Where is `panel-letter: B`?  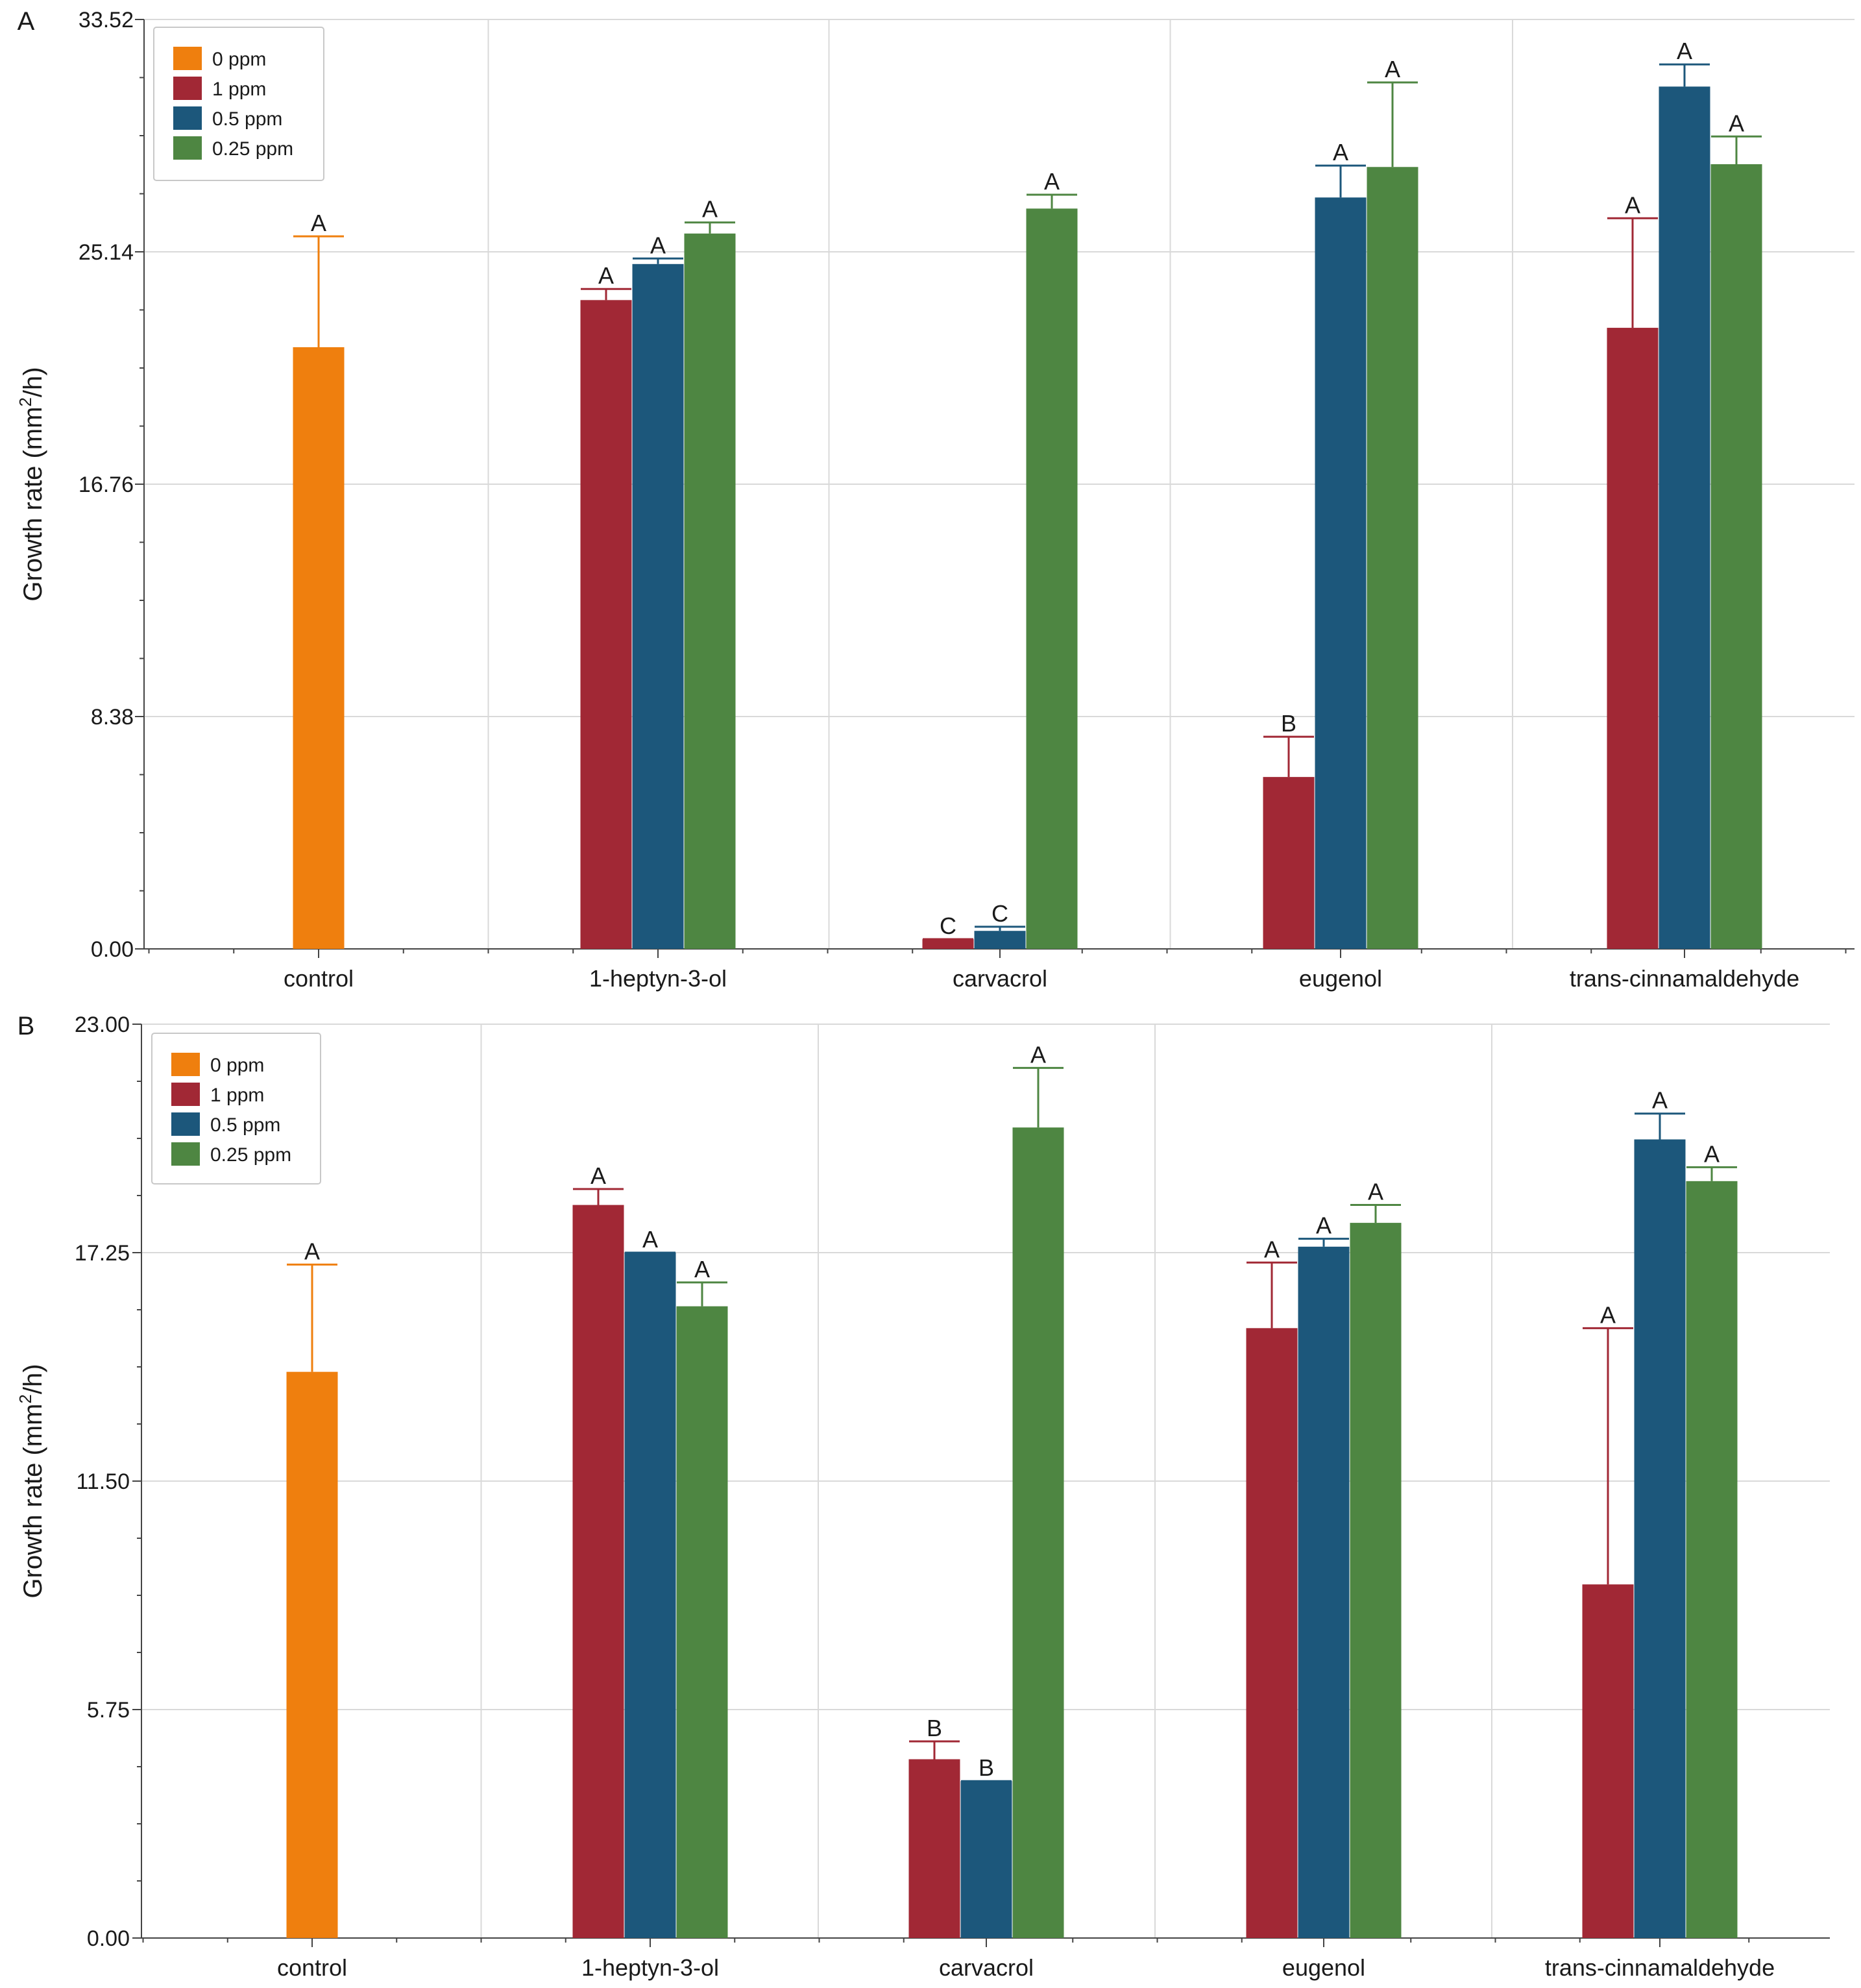 panel-letter: B is located at coordinates (26, 1026).